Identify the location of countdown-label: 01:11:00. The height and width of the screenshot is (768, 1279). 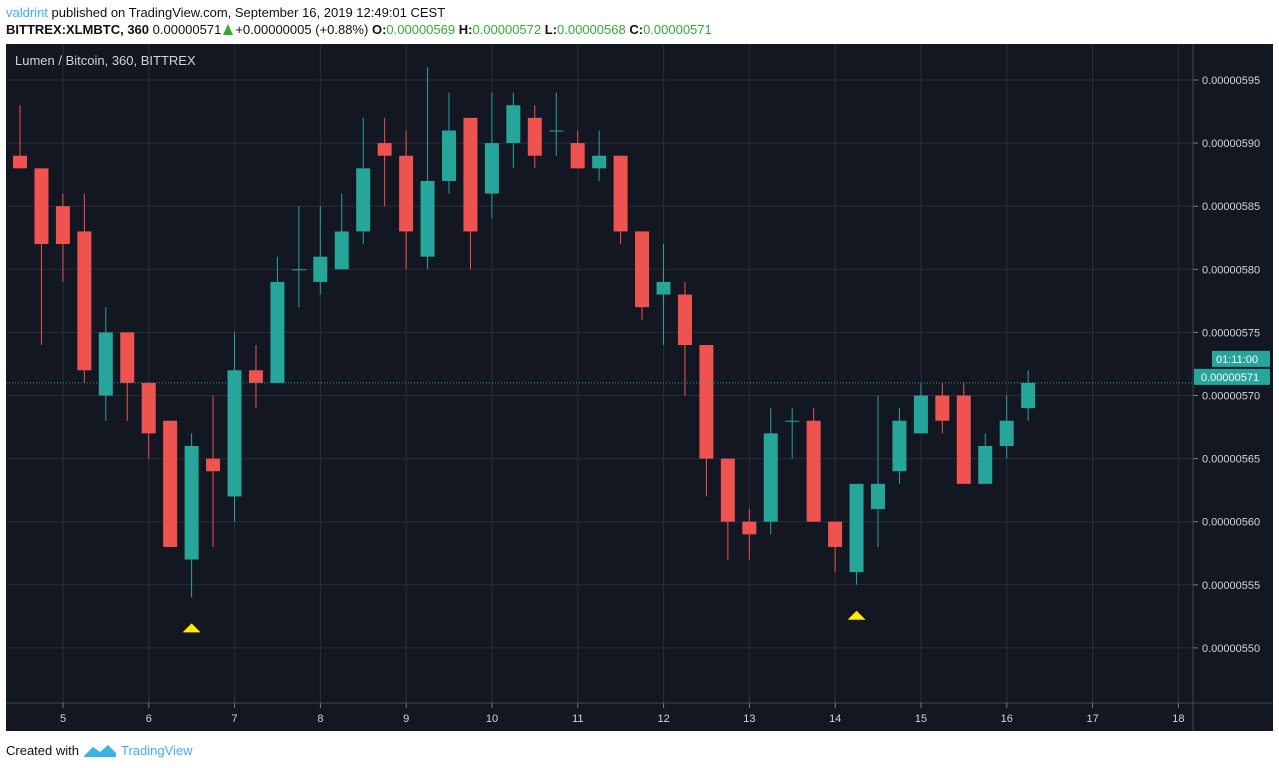
(1237, 360).